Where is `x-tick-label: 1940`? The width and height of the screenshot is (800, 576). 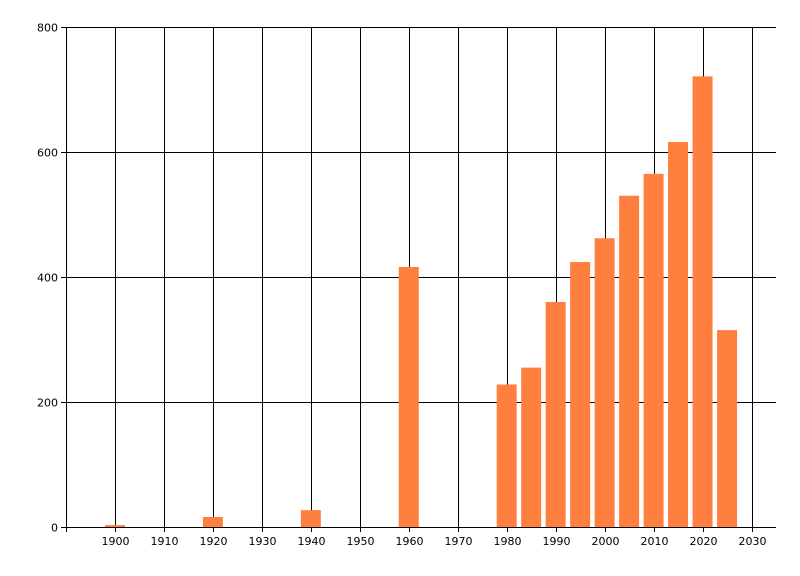
x-tick-label: 1940 is located at coordinates (312, 541).